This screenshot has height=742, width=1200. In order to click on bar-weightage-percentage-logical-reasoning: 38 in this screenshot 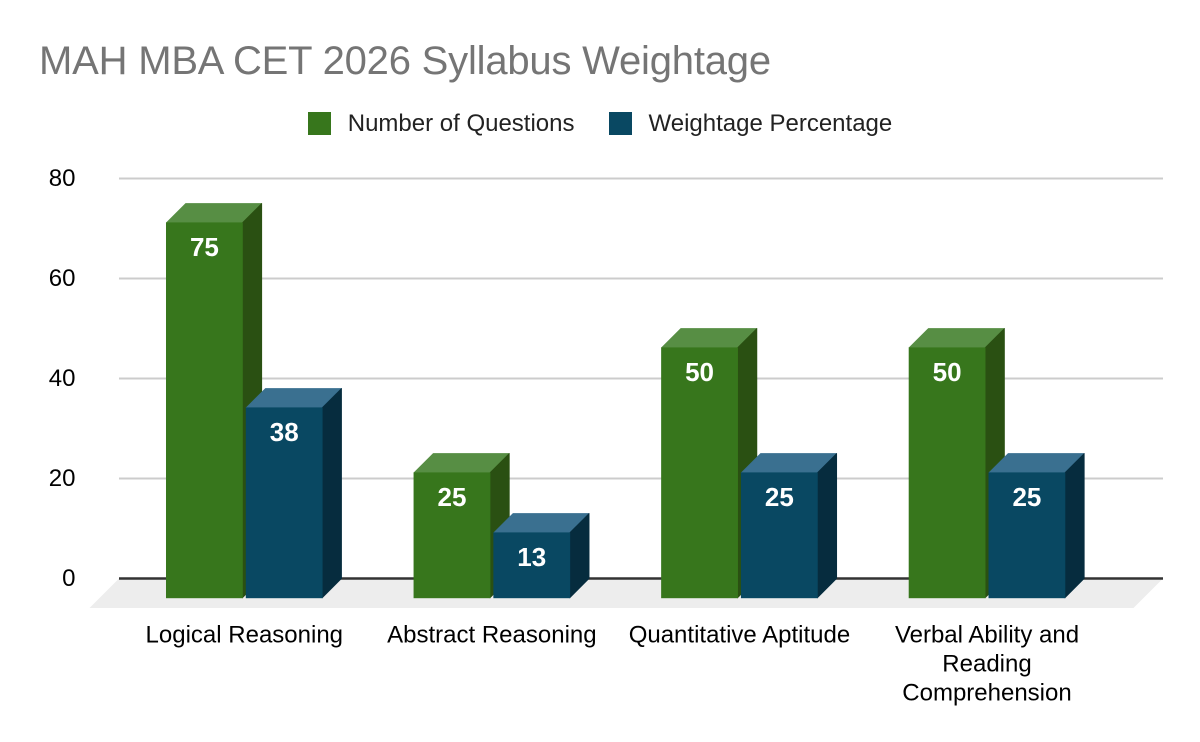, I will do `click(293, 493)`.